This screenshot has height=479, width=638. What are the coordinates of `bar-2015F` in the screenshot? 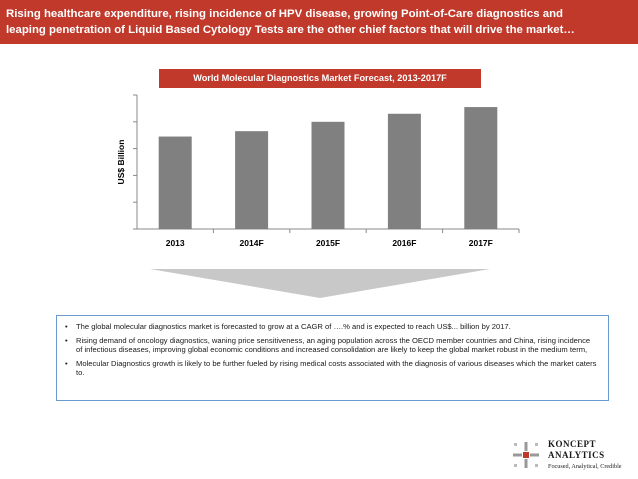 It's located at (328, 175).